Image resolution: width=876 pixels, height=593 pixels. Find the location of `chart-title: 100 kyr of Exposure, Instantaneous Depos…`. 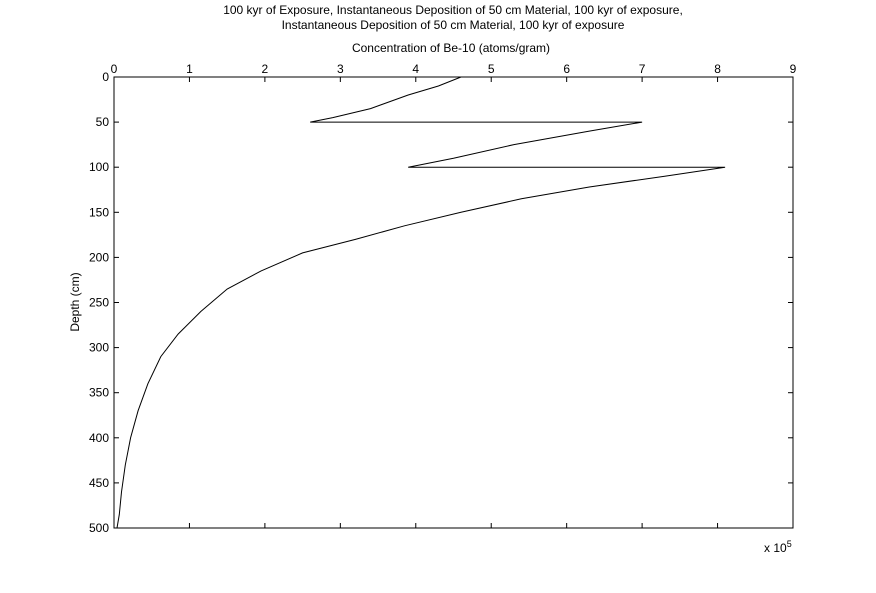

chart-title: 100 kyr of Exposure, Instantaneous Depos… is located at coordinates (453, 17).